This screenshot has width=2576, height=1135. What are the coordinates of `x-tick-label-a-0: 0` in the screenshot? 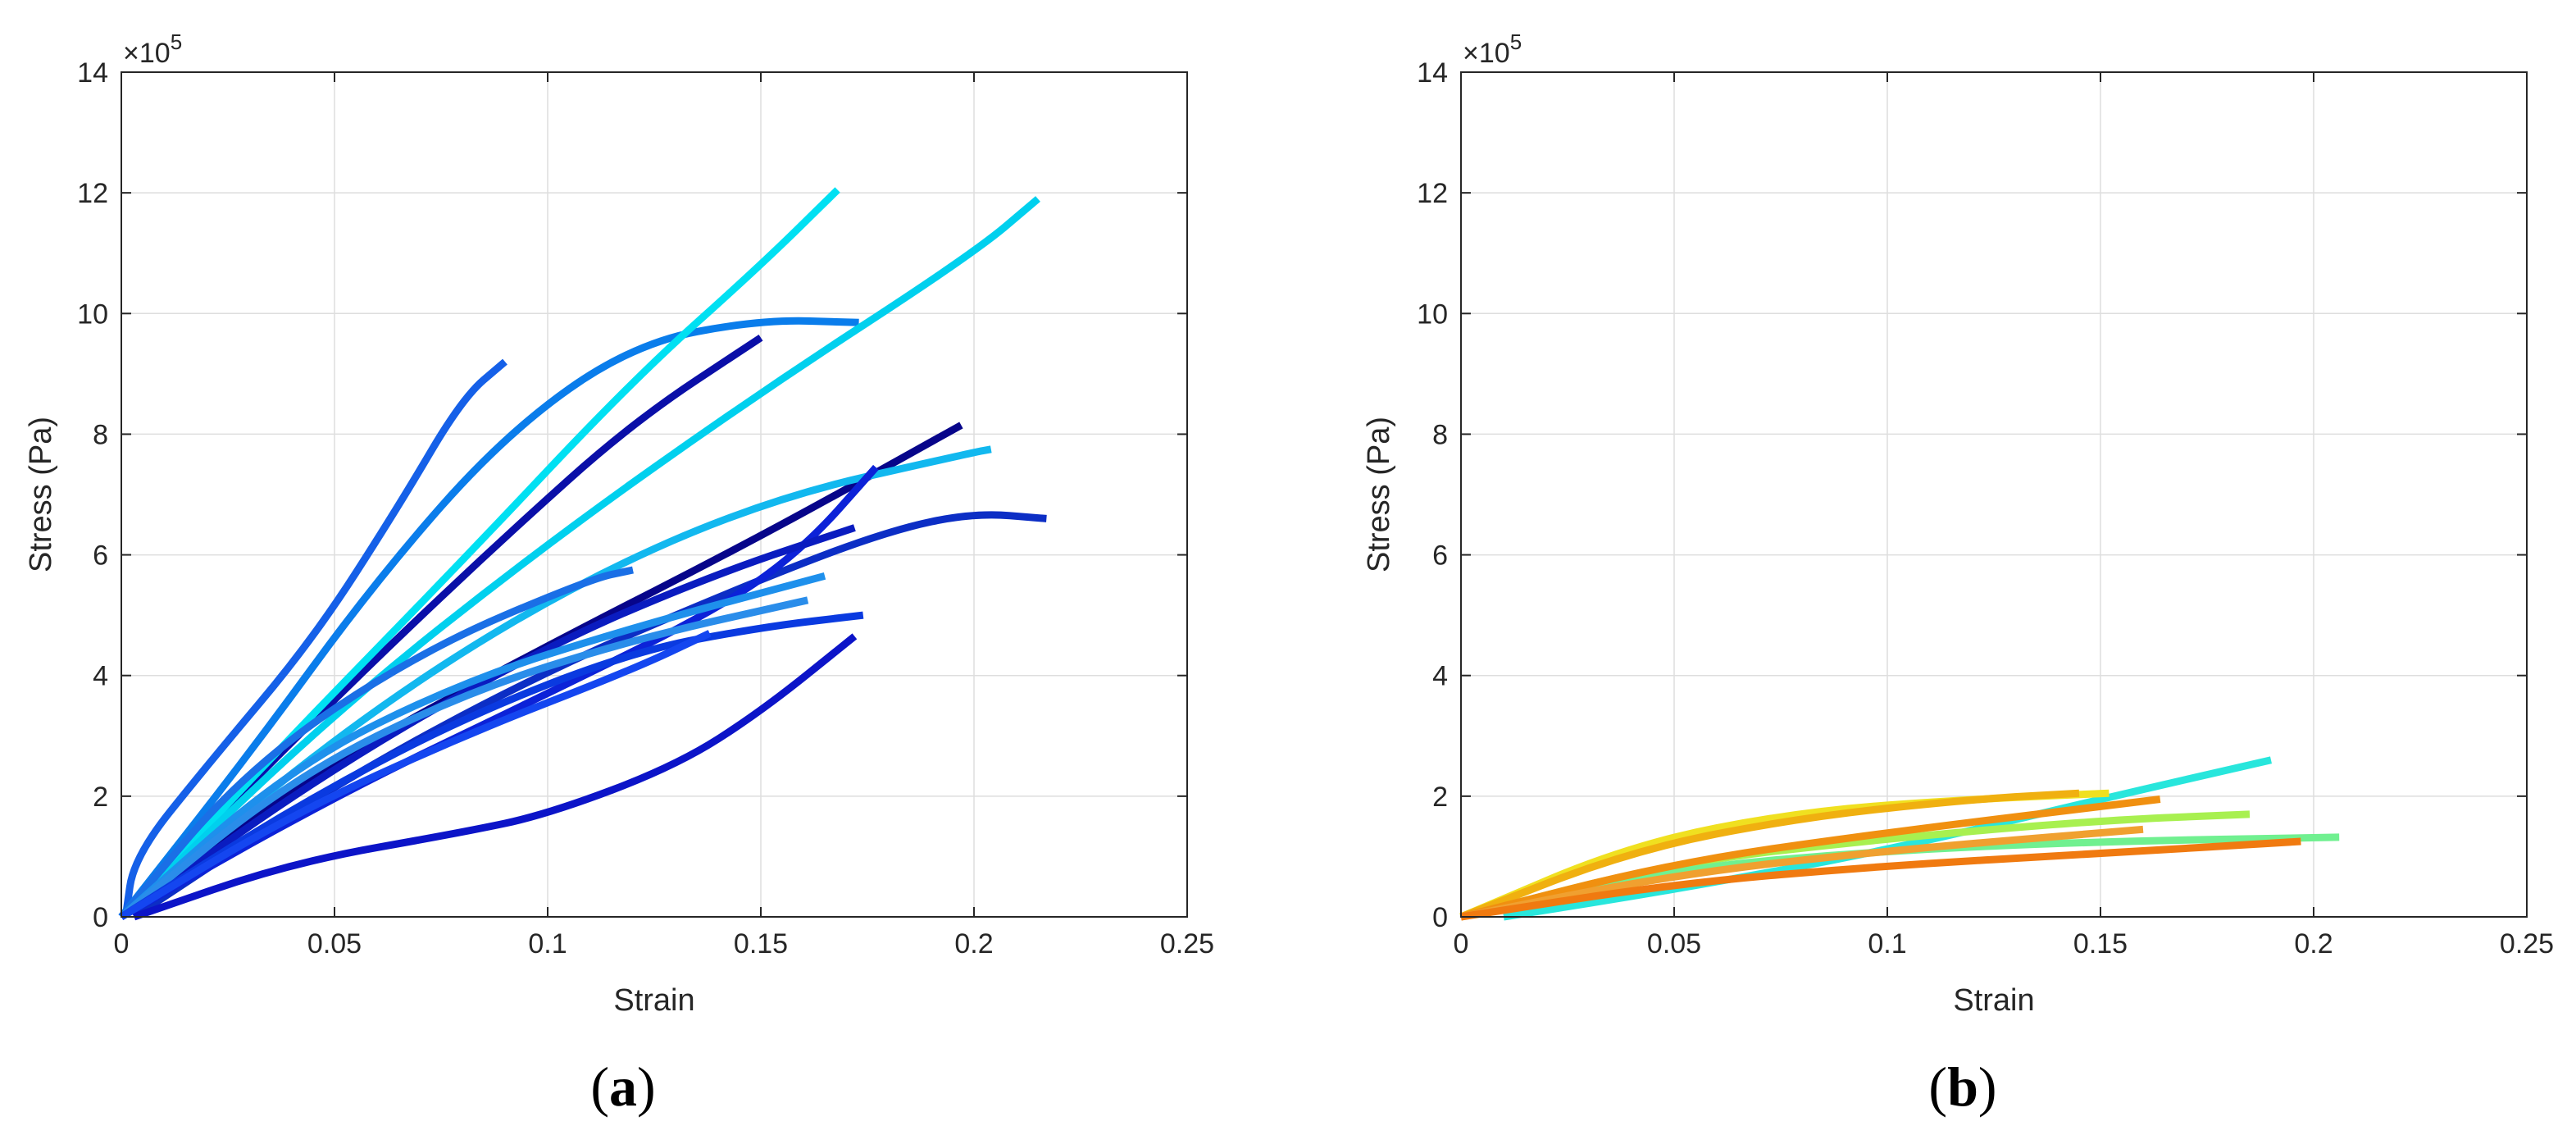 It's located at (122, 944).